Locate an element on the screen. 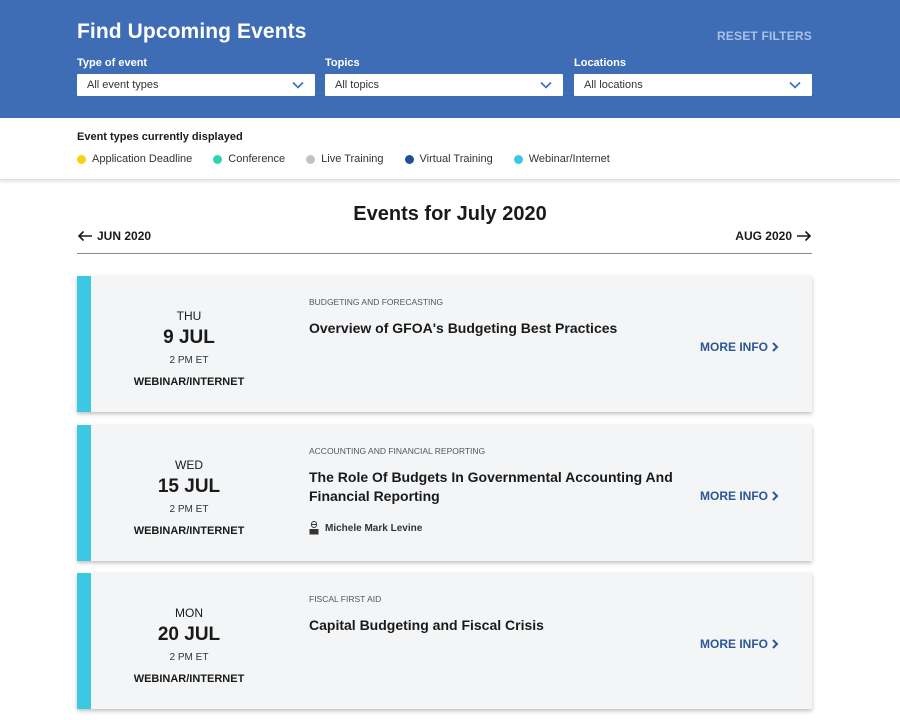 The height and width of the screenshot is (720, 900). legend-item-label: Live Training is located at coordinates (352, 159).